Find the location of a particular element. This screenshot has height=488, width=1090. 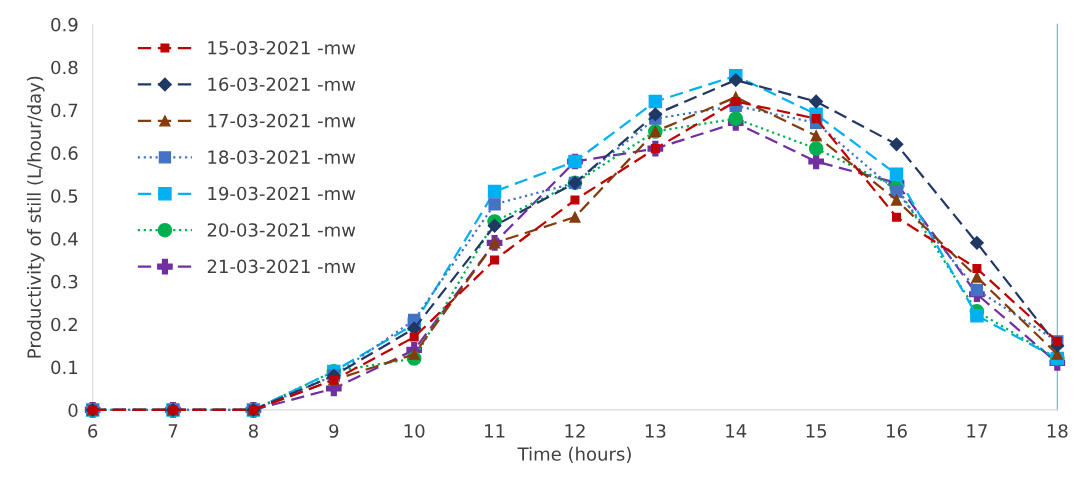

y-tick-label: 0.9 is located at coordinates (64, 24).